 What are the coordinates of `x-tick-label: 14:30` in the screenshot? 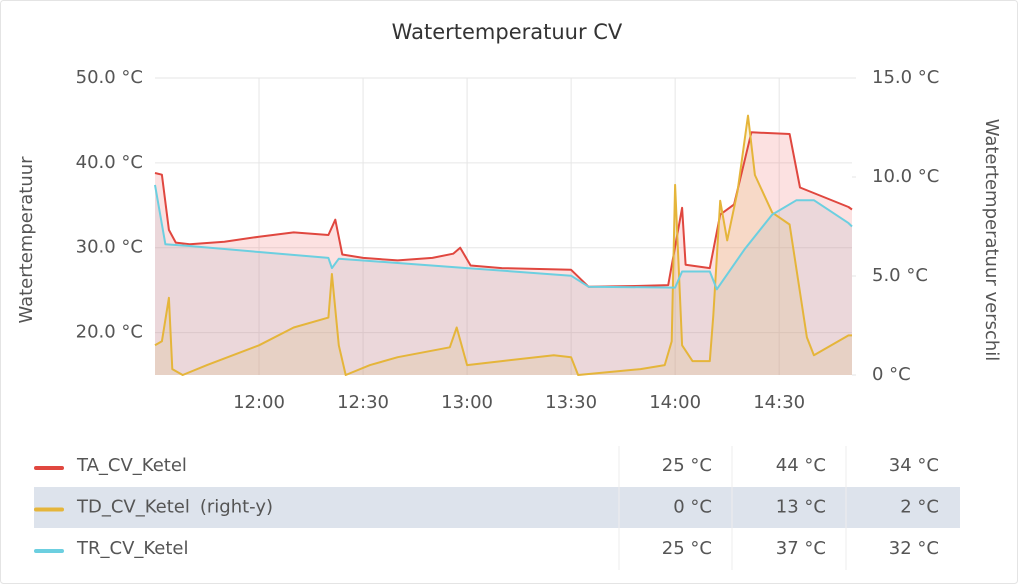 It's located at (779, 402).